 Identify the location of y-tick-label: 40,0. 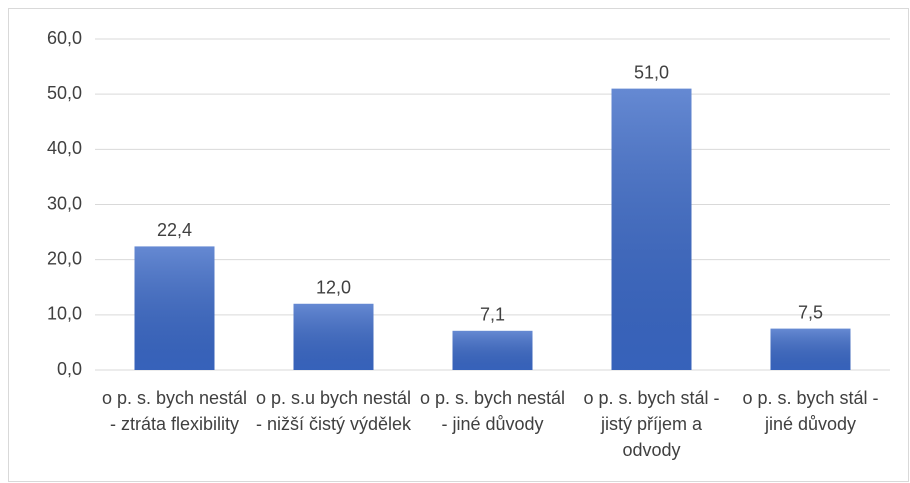
(64, 148).